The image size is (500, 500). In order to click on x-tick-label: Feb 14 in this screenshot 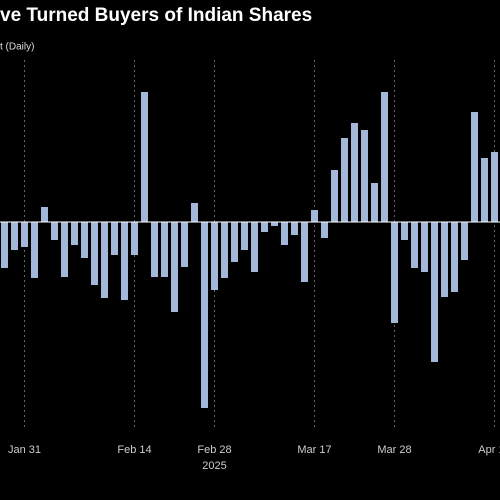, I will do `click(134, 450)`.